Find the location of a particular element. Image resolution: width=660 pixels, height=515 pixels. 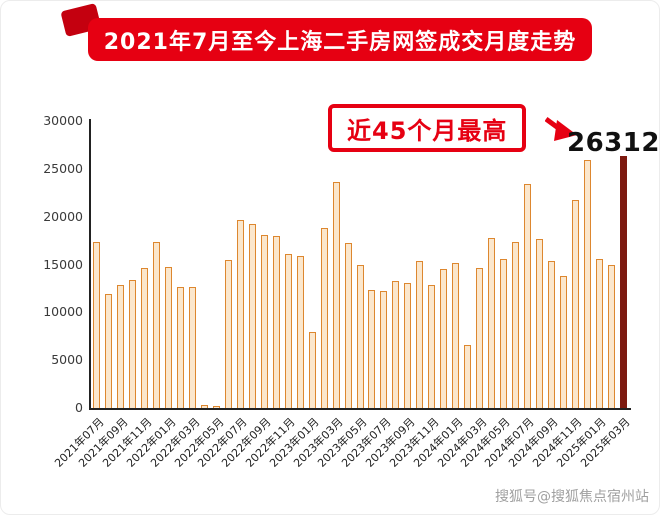

y-tick-label: 5000 is located at coordinates (67, 360).